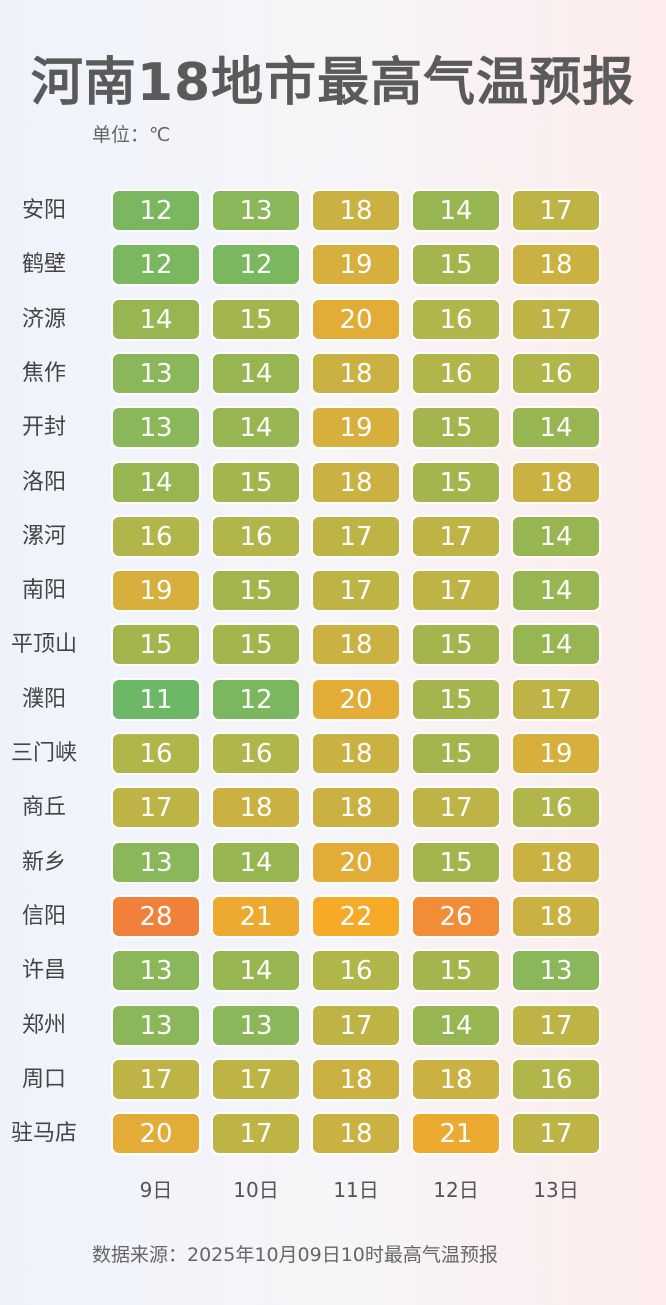 The image size is (666, 1305). Describe the element at coordinates (43, 971) in the screenshot. I see `city-label: 许昌` at that location.